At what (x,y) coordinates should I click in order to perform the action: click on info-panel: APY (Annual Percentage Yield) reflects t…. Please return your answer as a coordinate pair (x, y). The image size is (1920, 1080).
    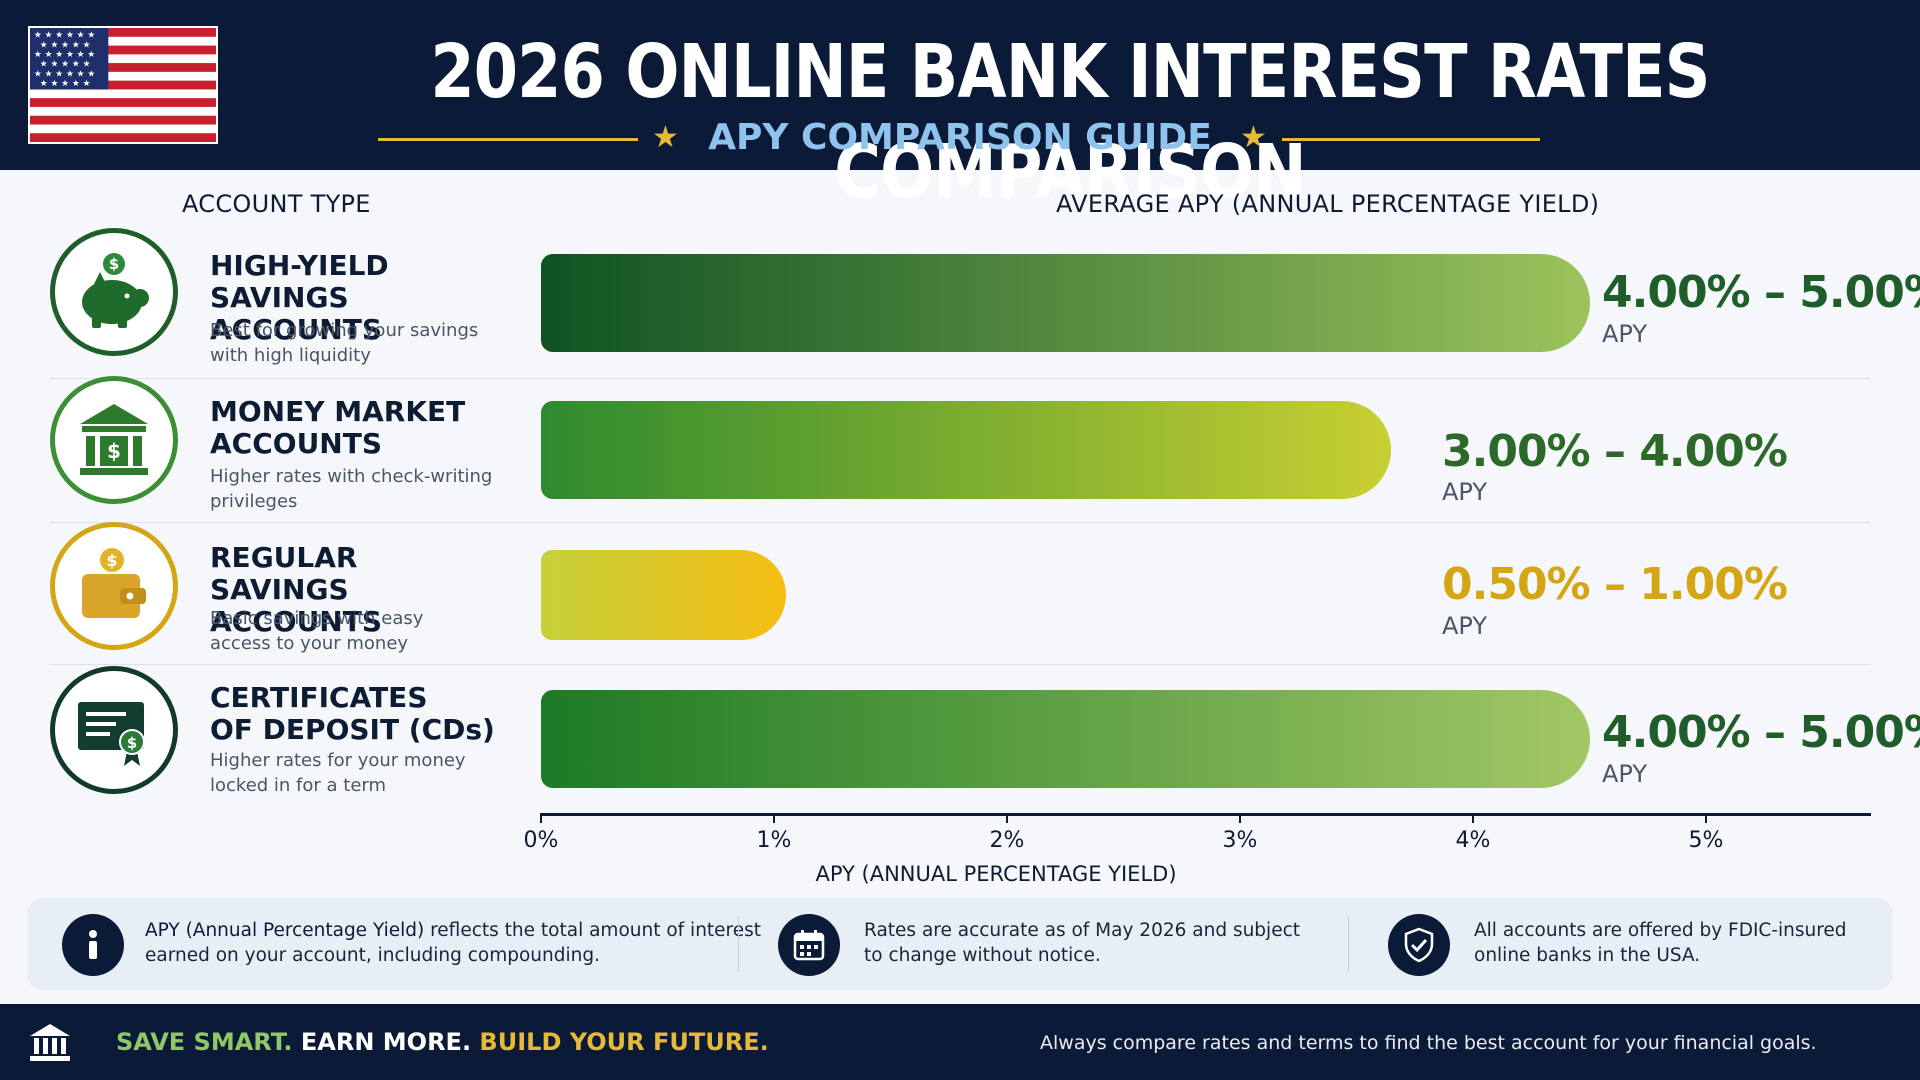
    Looking at the image, I should click on (960, 944).